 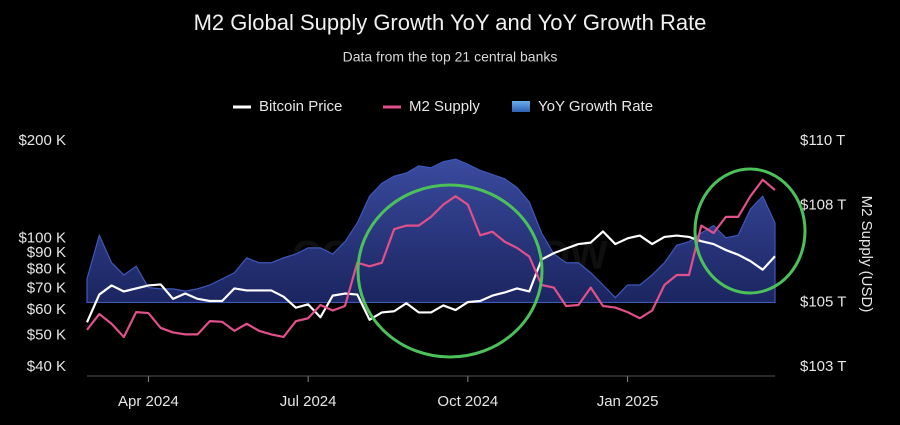 What do you see at coordinates (595, 106) in the screenshot?
I see `legend-label: YoY Growth Rate` at bounding box center [595, 106].